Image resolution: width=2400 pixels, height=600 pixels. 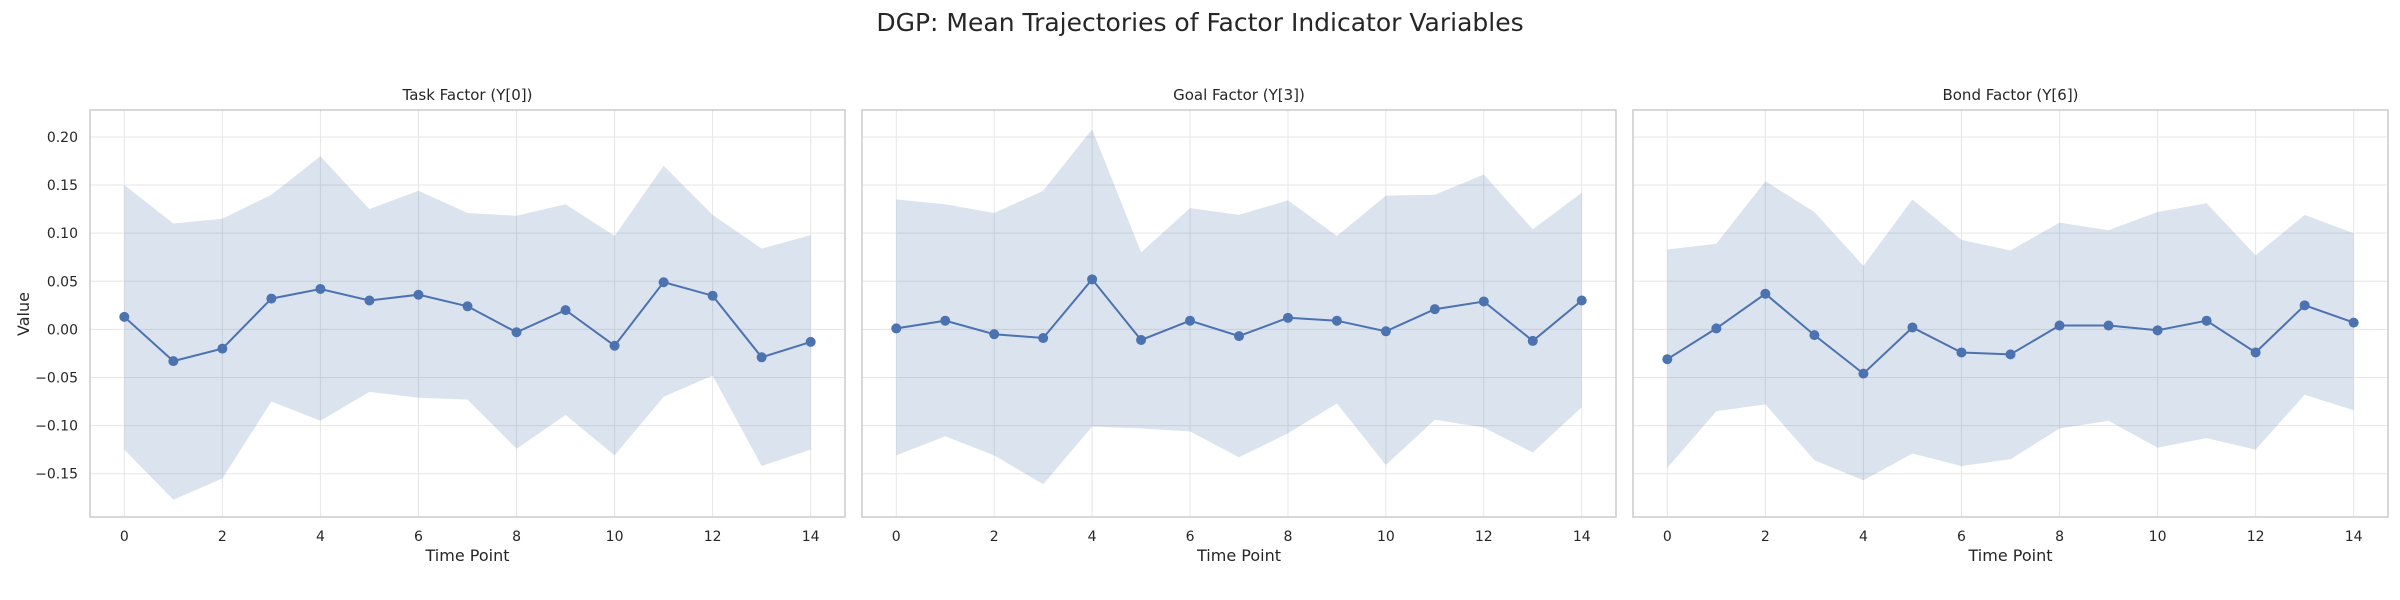 What do you see at coordinates (994, 537) in the screenshot?
I see `goal-factor-x-tick-label: 2` at bounding box center [994, 537].